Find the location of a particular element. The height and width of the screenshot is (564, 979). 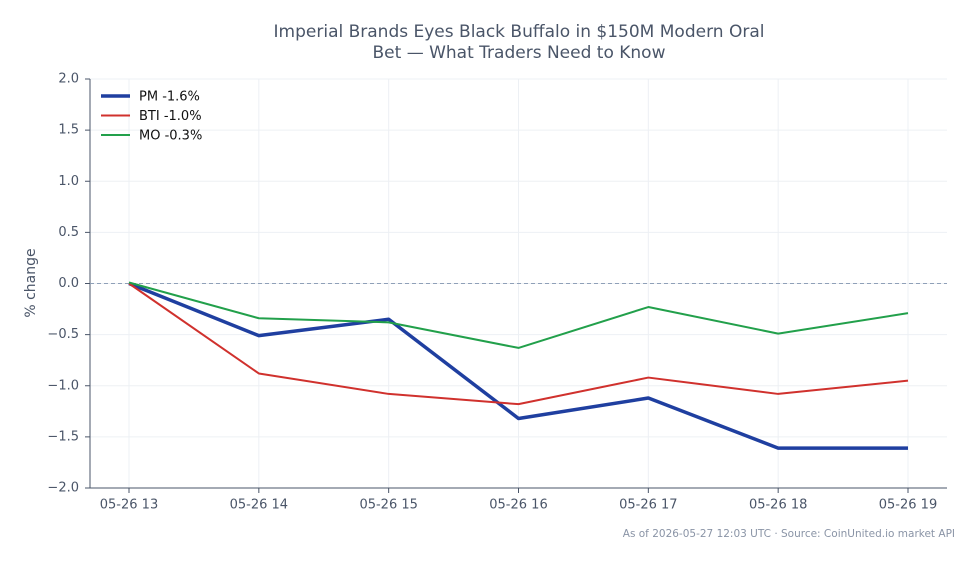

x-tick-label: 05-26 17 is located at coordinates (648, 505).